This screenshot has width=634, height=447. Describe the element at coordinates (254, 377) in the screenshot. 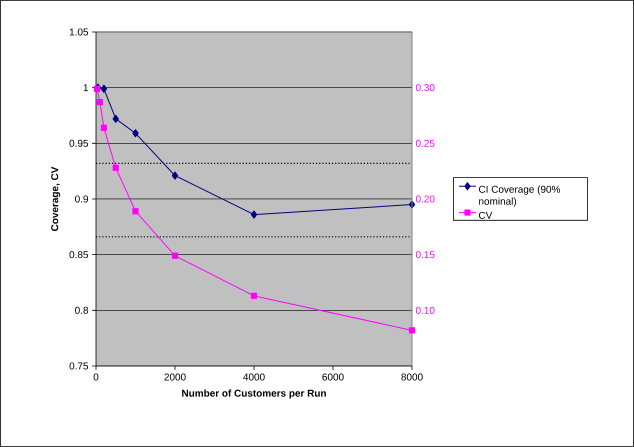

I see `x-tick-label: 4000` at that location.